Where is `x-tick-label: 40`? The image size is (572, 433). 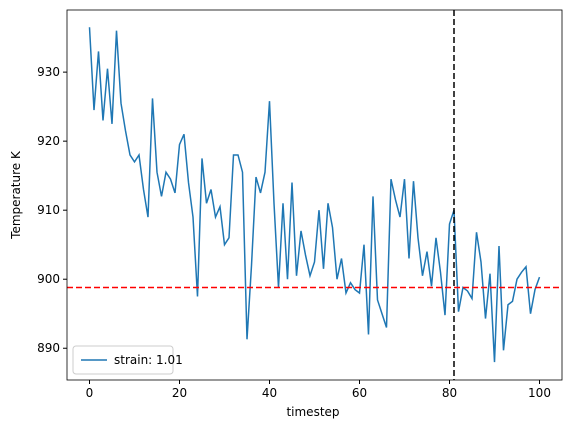 x-tick-label: 40 is located at coordinates (269, 393).